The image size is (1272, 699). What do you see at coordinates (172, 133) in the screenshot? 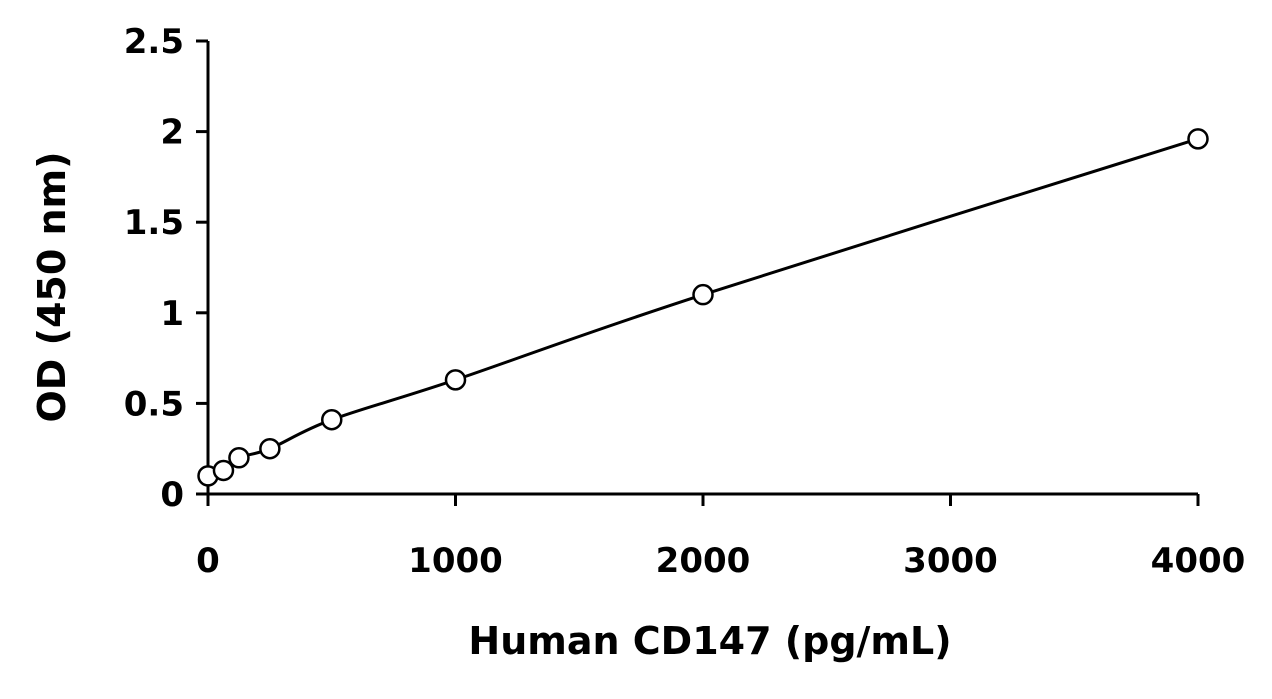
I see `y-tick-label: 2` at bounding box center [172, 133].